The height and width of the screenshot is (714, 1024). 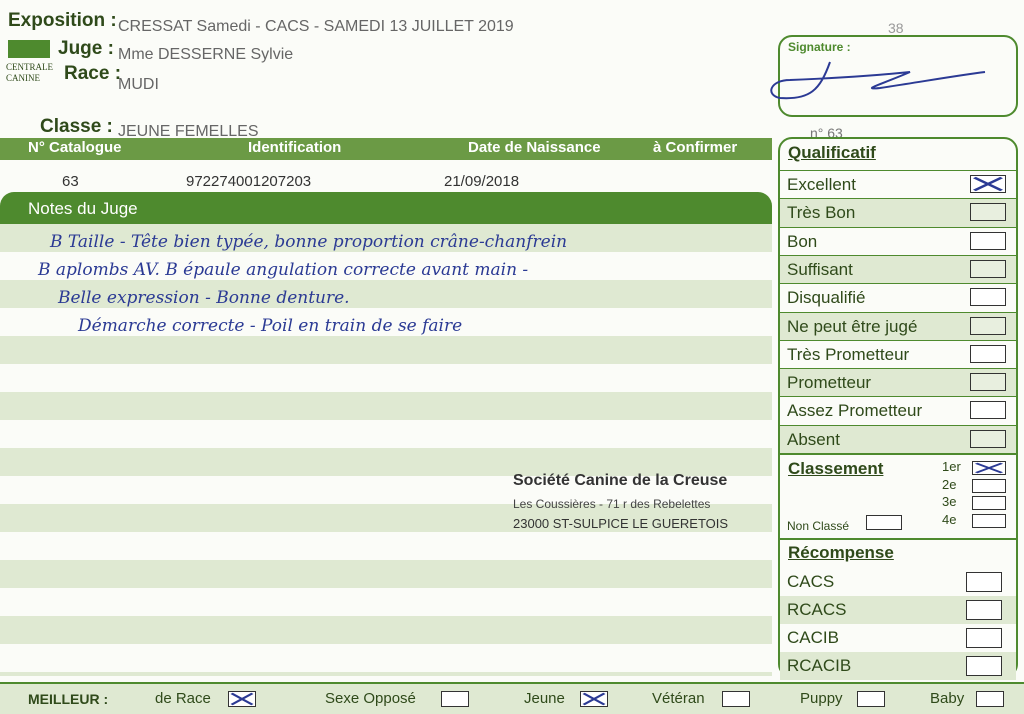 I want to click on logo-bottom: CANINE, so click(x=23, y=78).